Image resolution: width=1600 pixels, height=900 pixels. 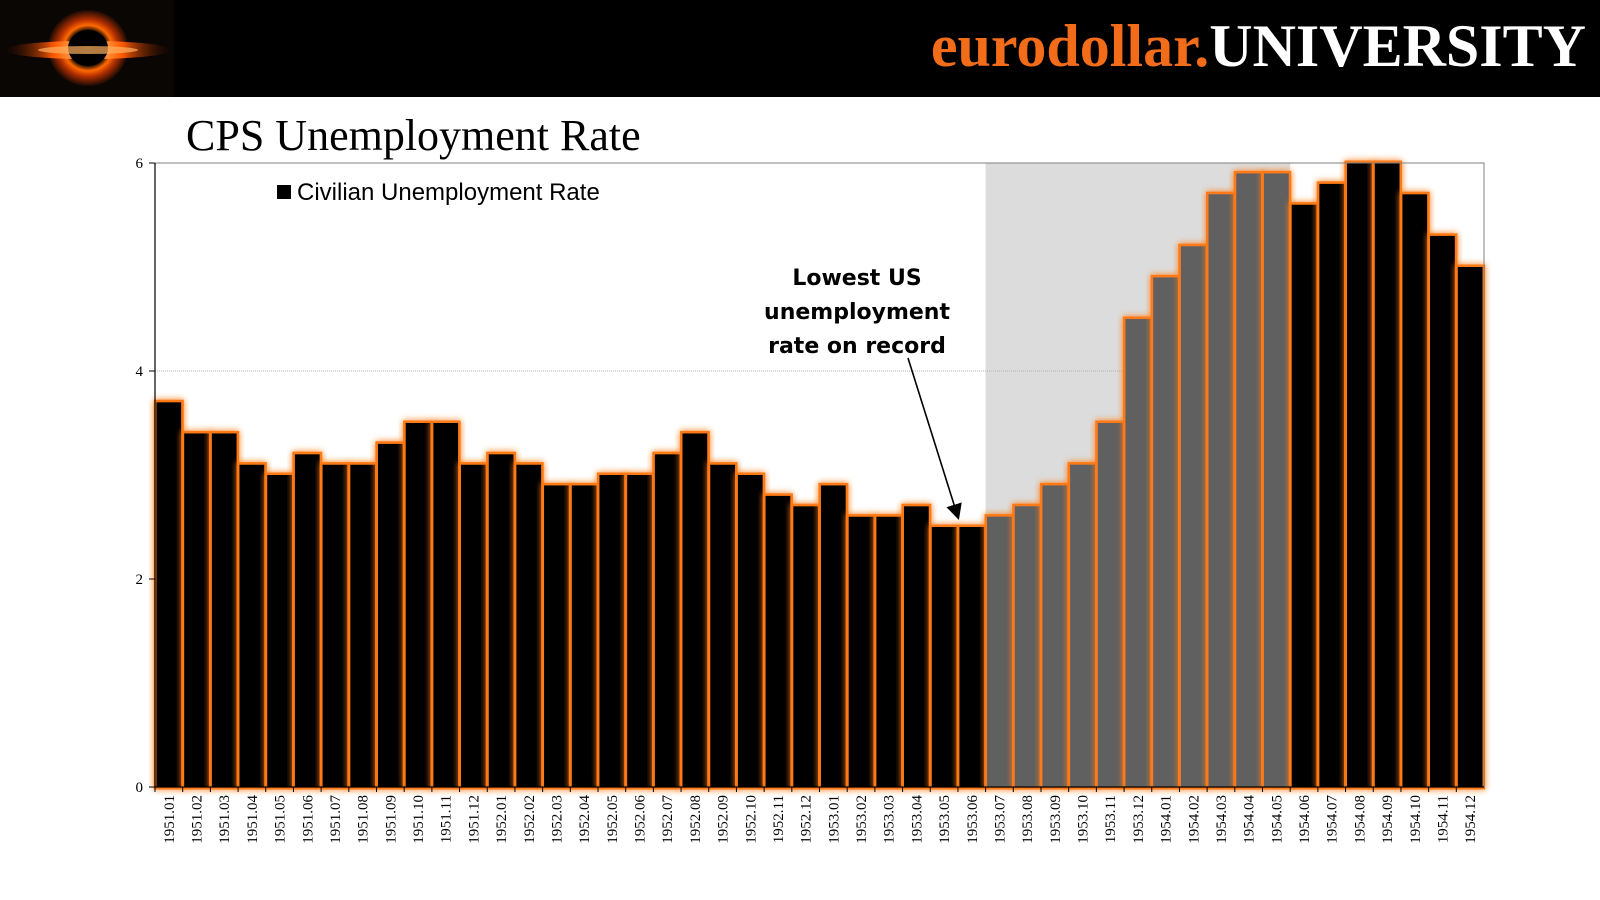 I want to click on bar-1953.11, so click(x=1110, y=605).